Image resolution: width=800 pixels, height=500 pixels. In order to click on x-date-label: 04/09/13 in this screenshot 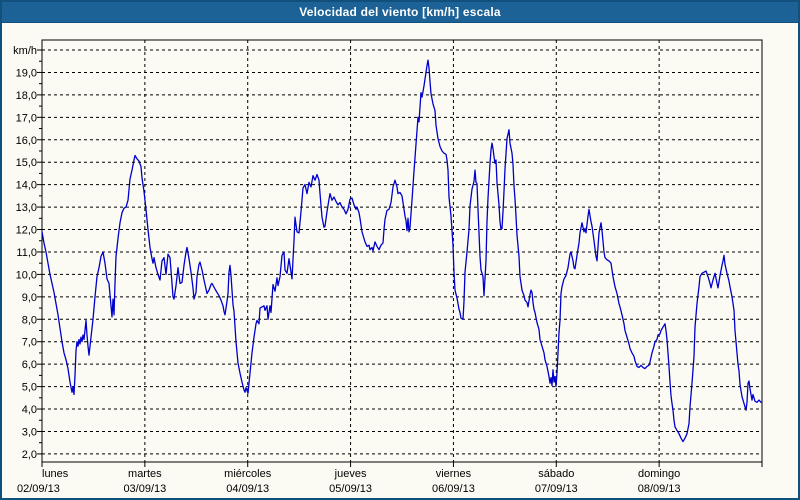, I will do `click(247, 489)`.